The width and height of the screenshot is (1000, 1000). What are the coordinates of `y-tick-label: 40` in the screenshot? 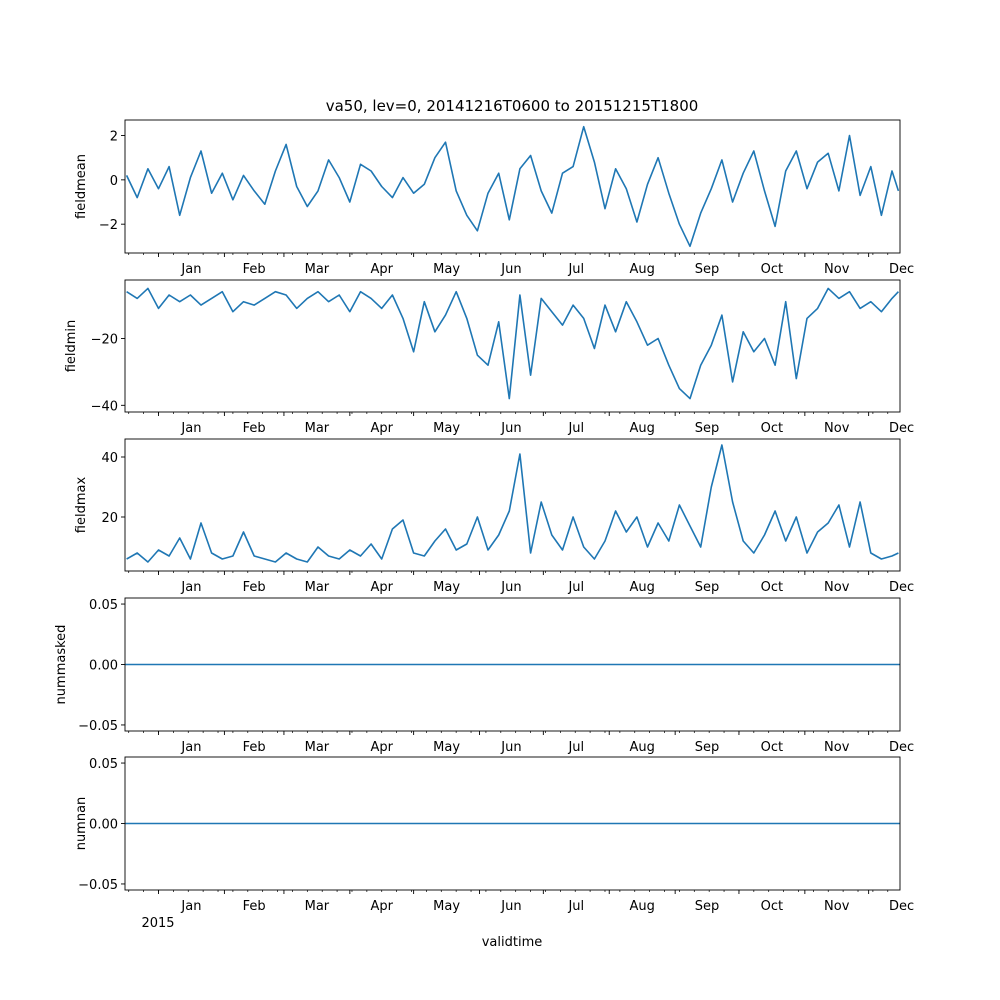 It's located at (109, 458).